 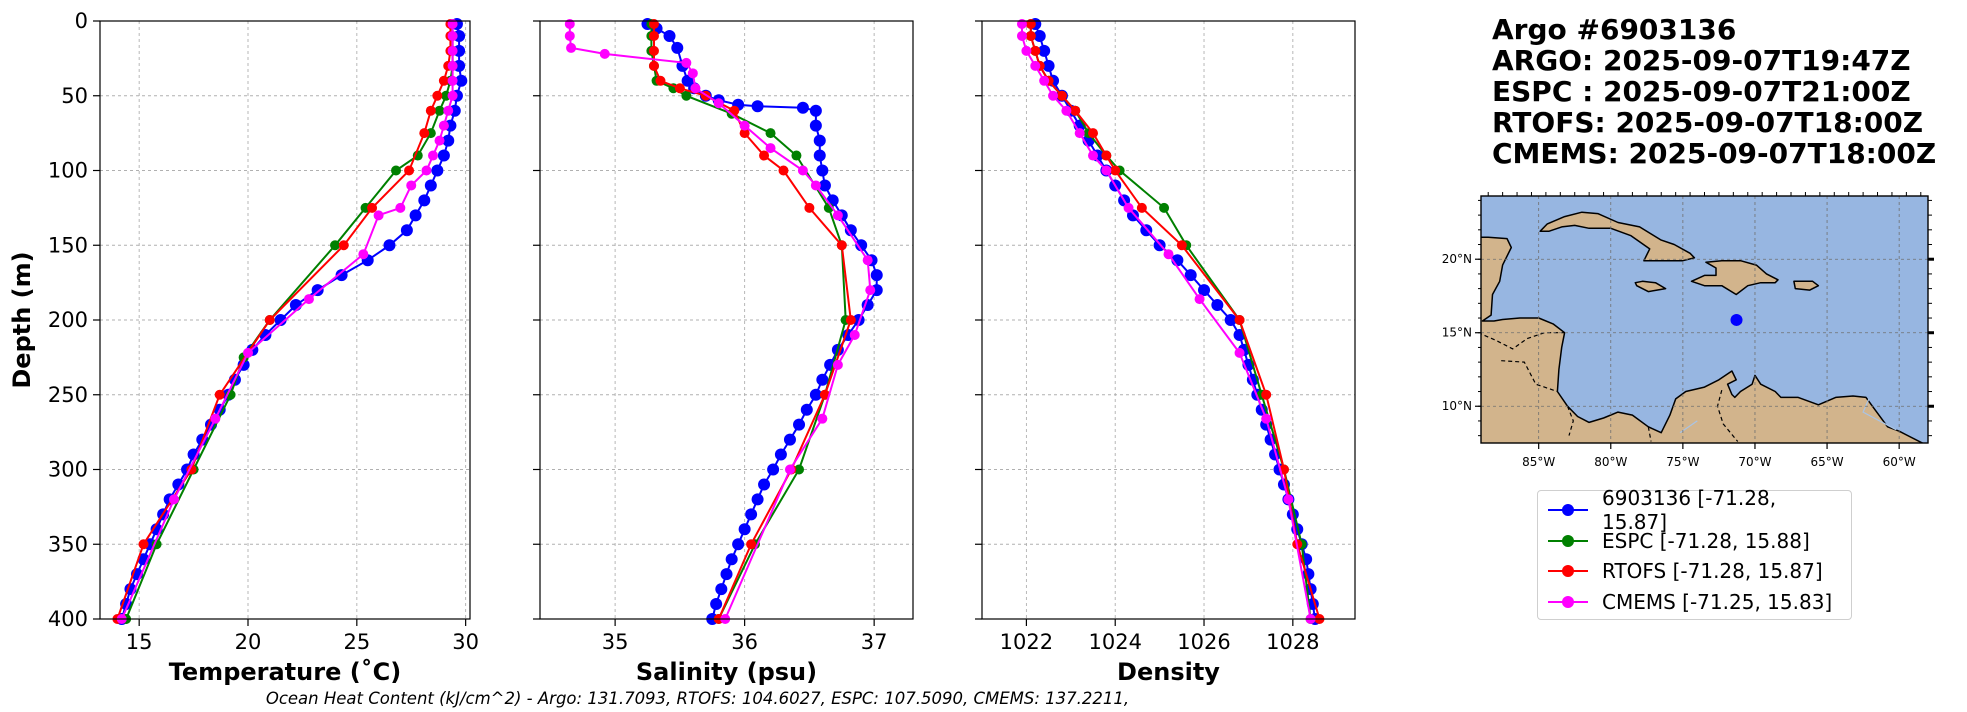 I want to click on x-tick-label: 1022, so click(x=1026, y=642).